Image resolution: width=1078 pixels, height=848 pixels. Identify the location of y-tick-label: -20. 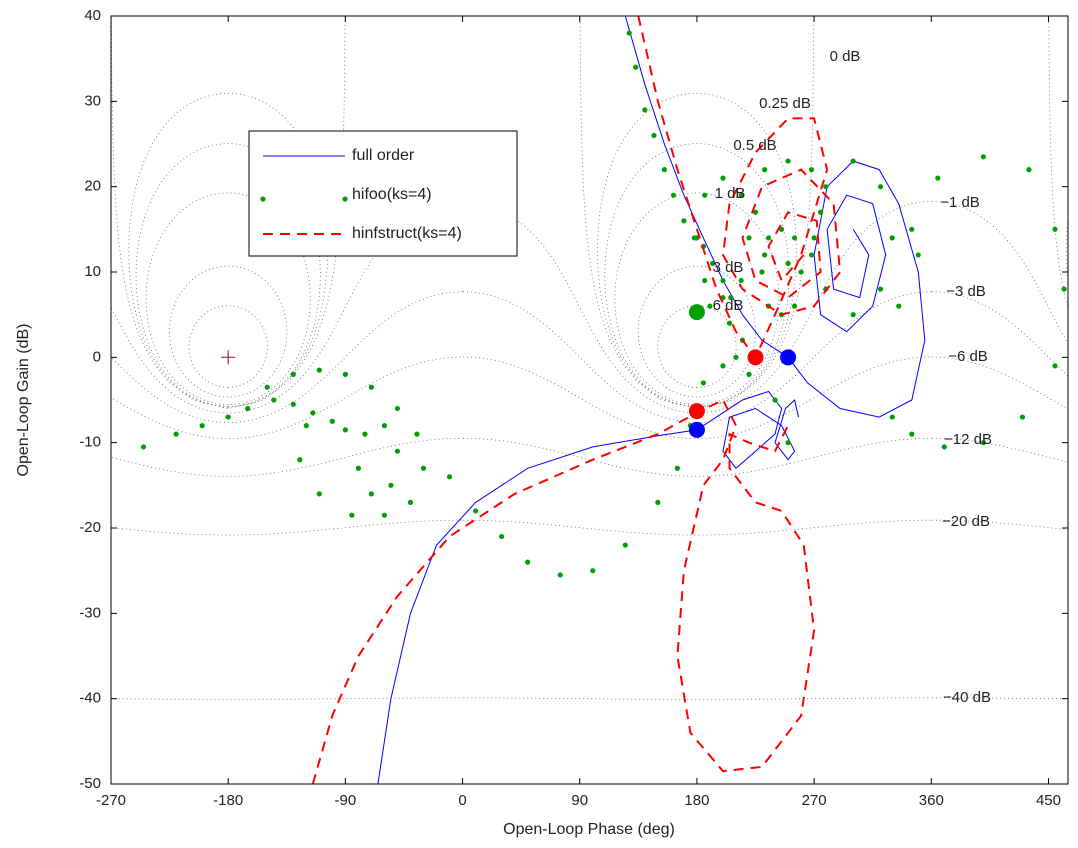
(90, 527).